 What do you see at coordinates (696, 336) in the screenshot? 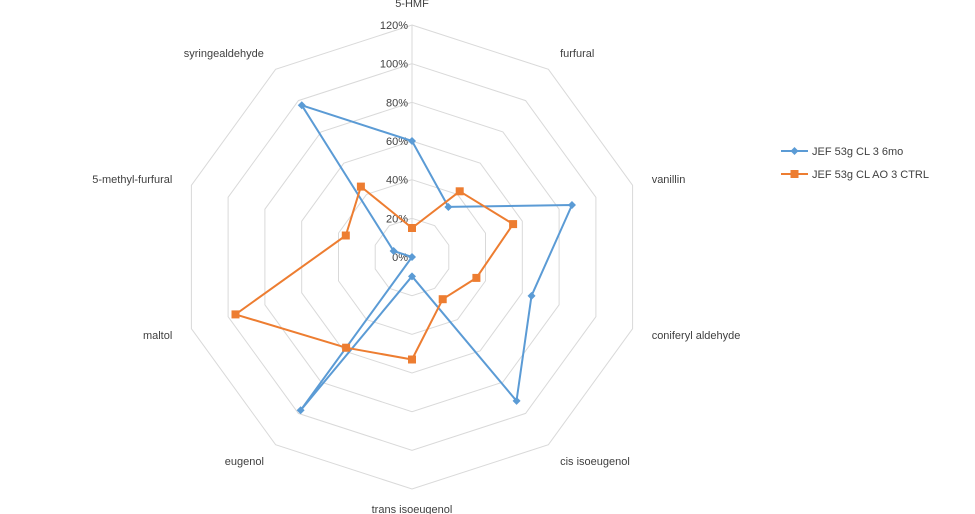
I see `category-label: coniferyl aldehyde` at bounding box center [696, 336].